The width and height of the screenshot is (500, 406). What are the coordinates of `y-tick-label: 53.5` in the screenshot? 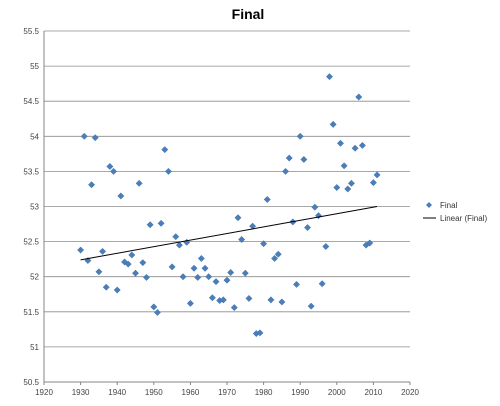 It's located at (31, 171).